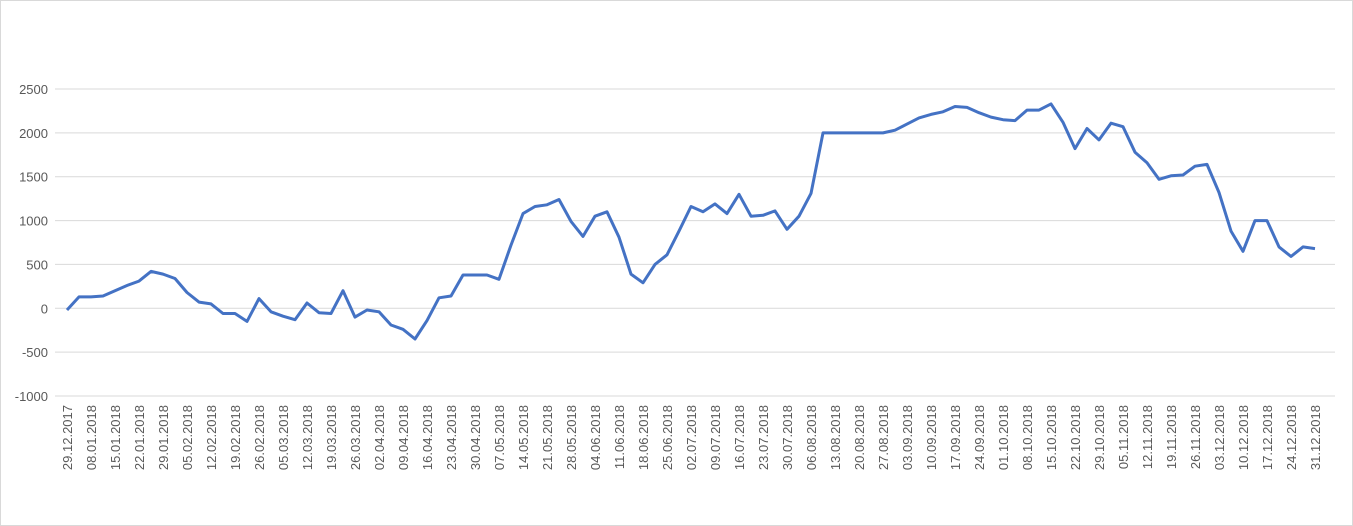  Describe the element at coordinates (331, 437) in the screenshot. I see `x-tick-label: 19.03.2018` at that location.